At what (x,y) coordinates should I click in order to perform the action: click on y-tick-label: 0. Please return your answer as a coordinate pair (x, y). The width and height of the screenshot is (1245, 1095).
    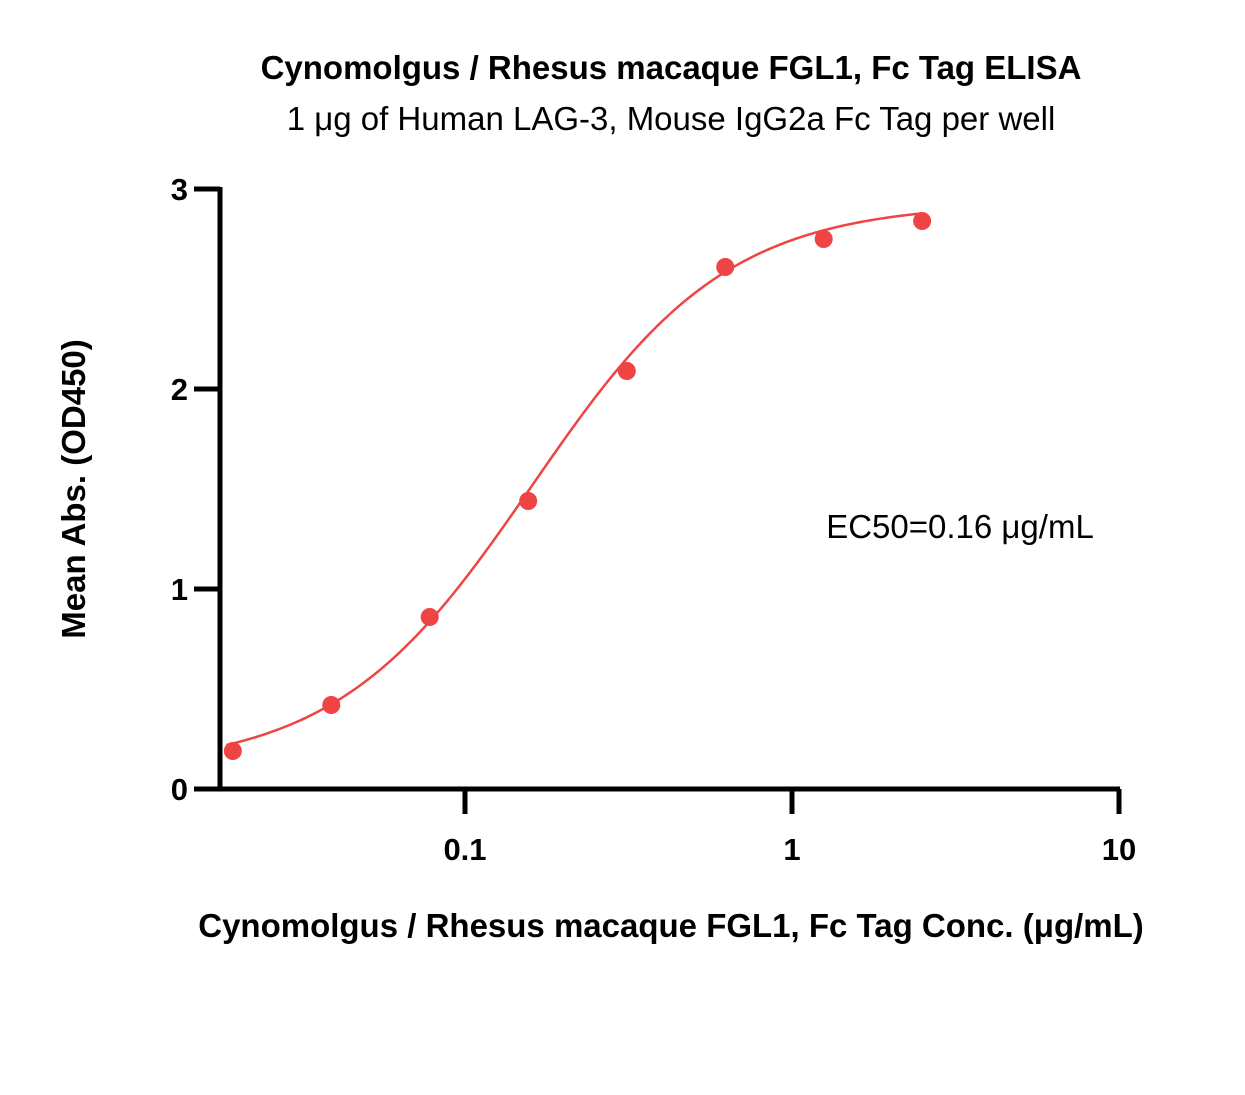
    Looking at the image, I should click on (179, 789).